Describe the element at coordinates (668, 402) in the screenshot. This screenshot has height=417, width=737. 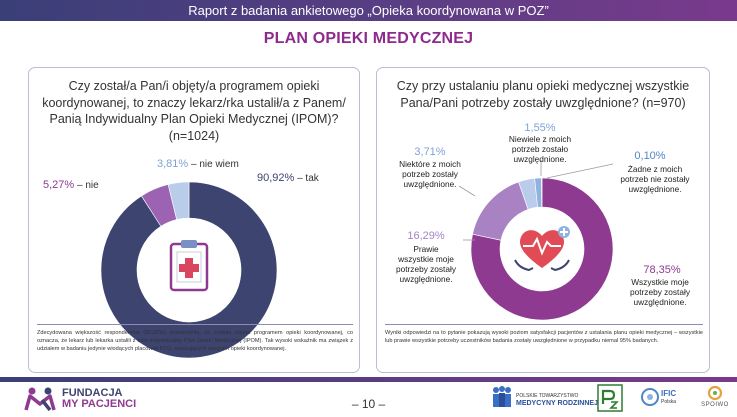
I see `ific-subtitle: Polska` at that location.